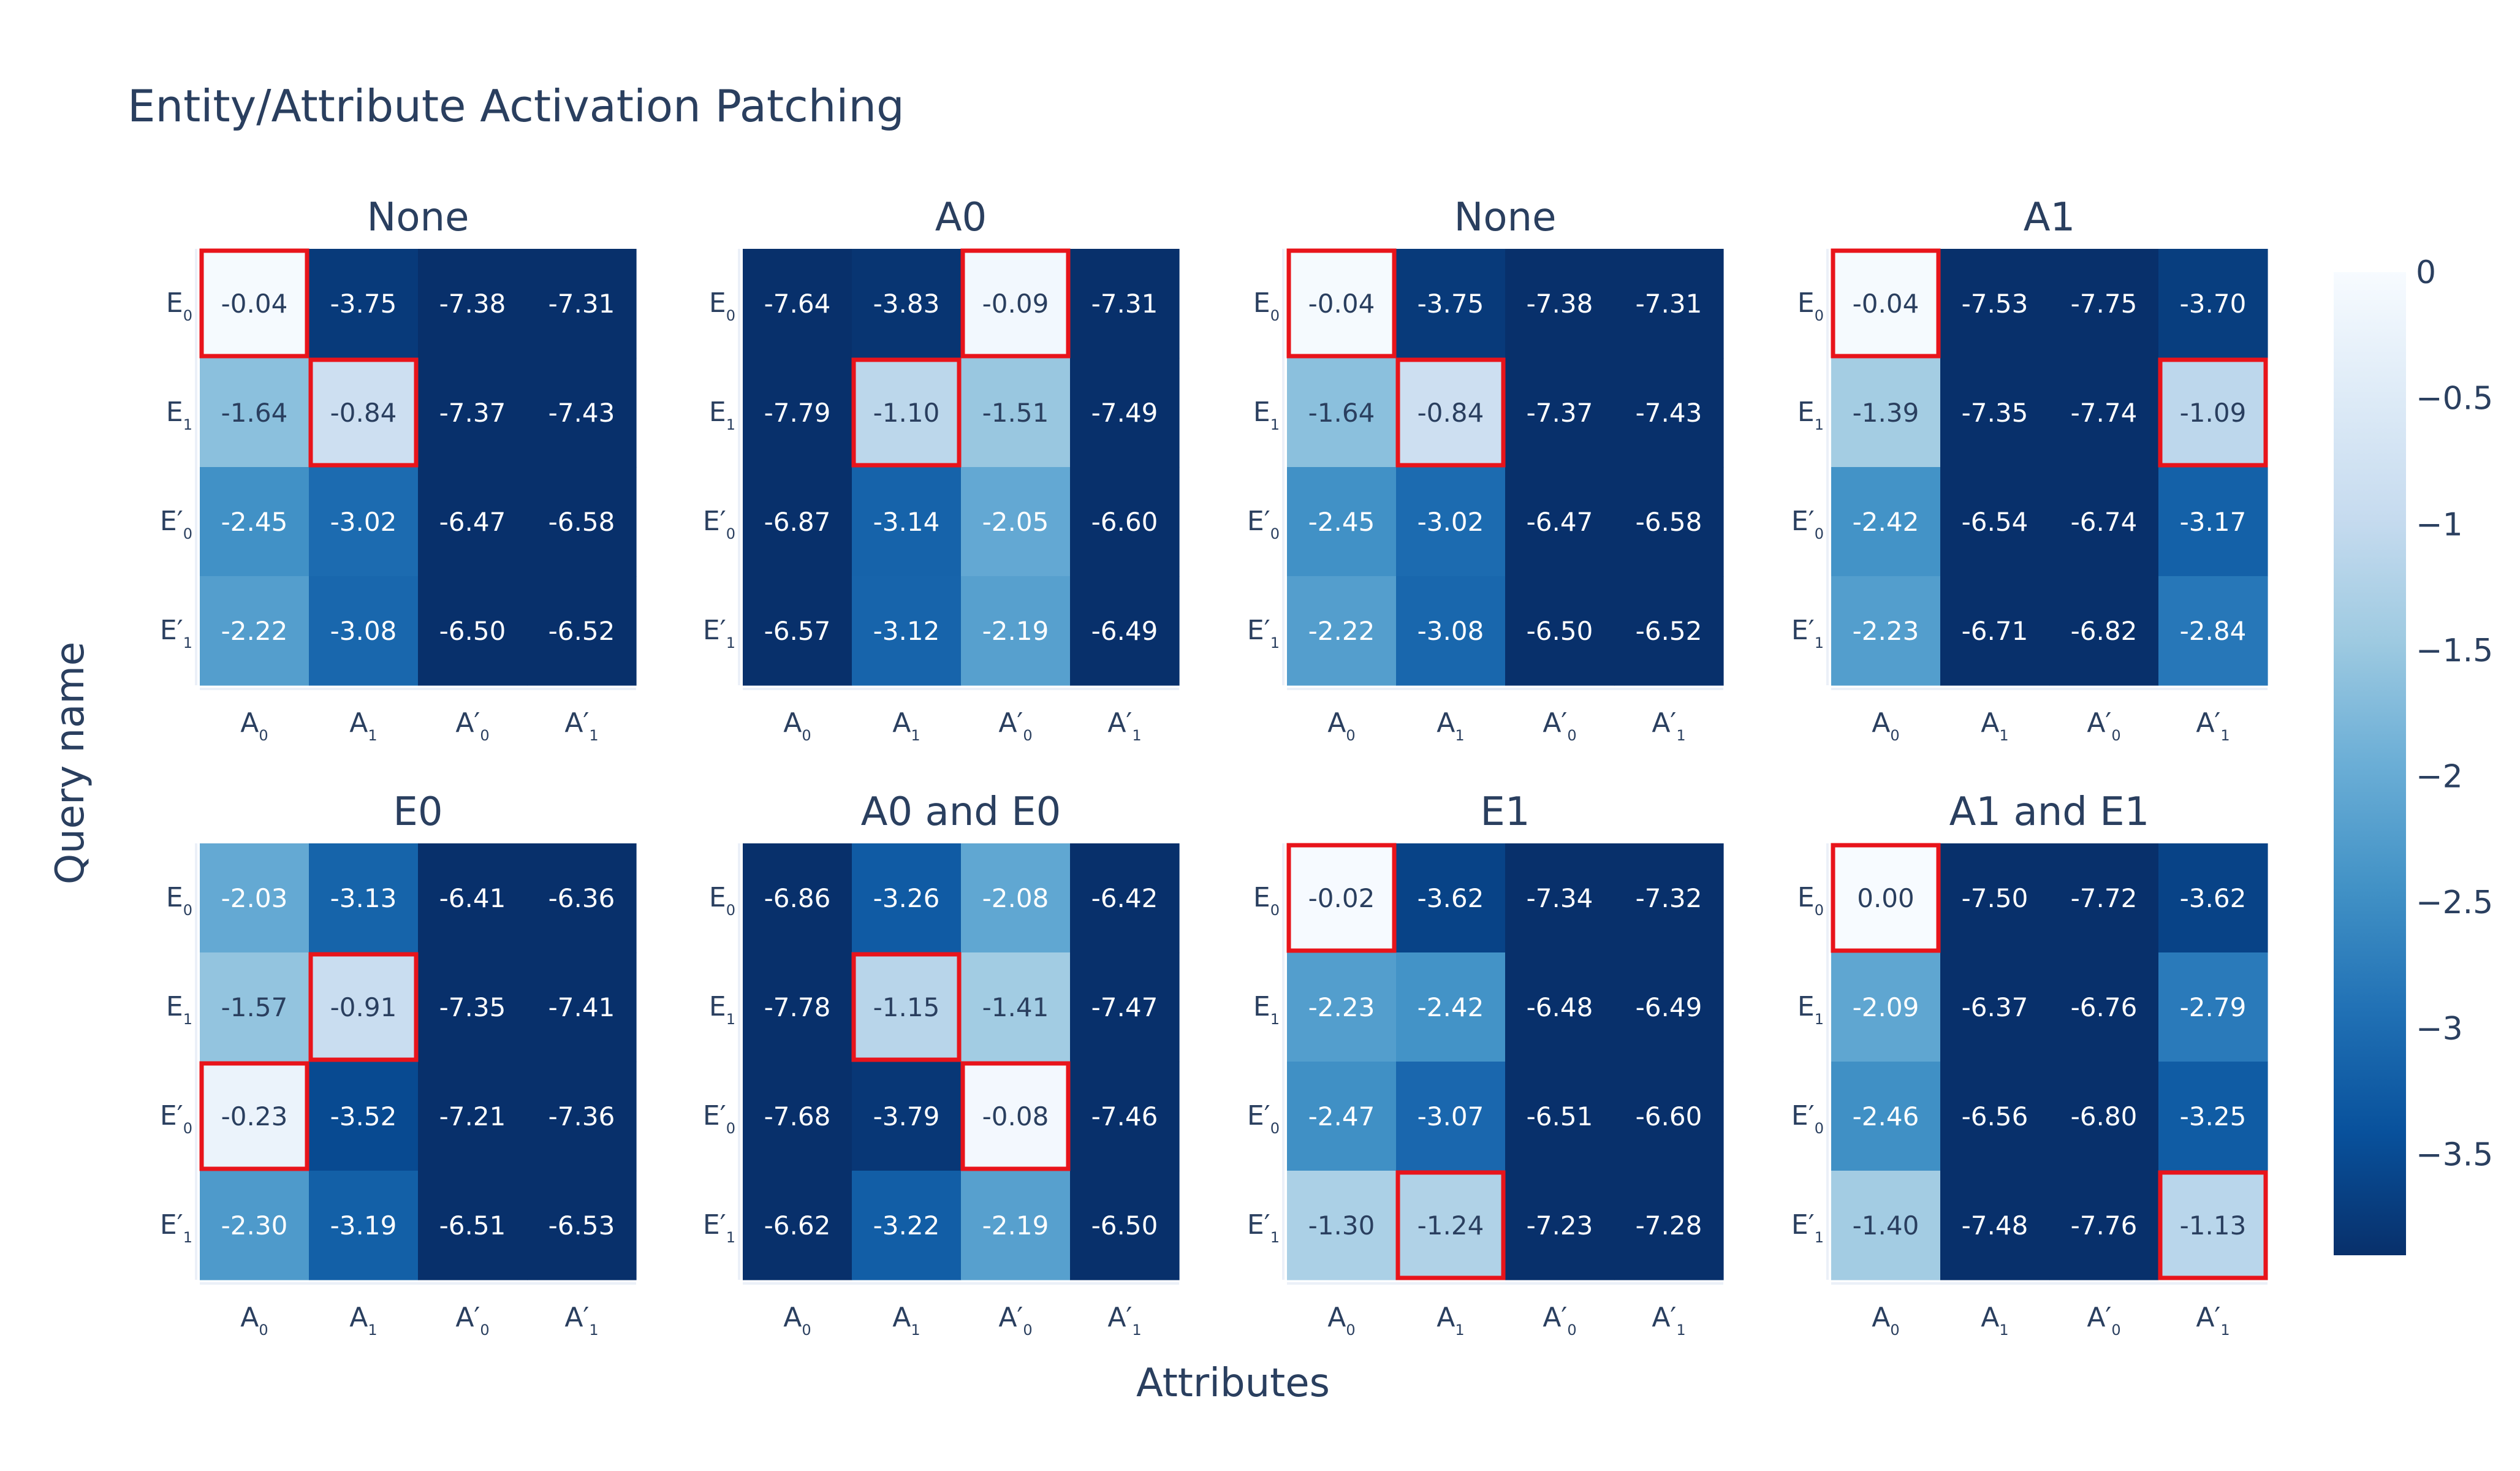  What do you see at coordinates (1264, 1118) in the screenshot?
I see `y-tick-label: E′0` at bounding box center [1264, 1118].